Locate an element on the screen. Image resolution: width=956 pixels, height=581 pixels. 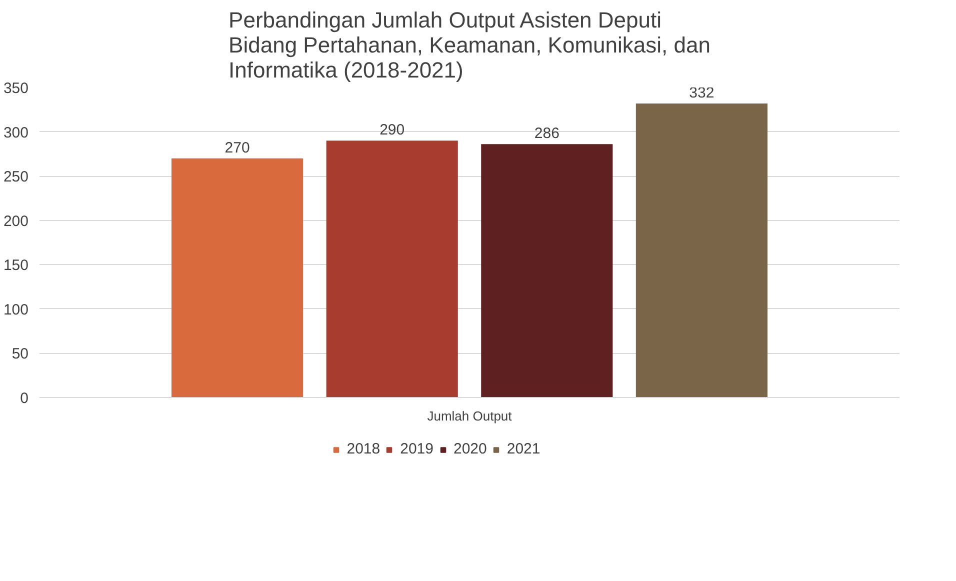
data-label: 286 is located at coordinates (547, 133).